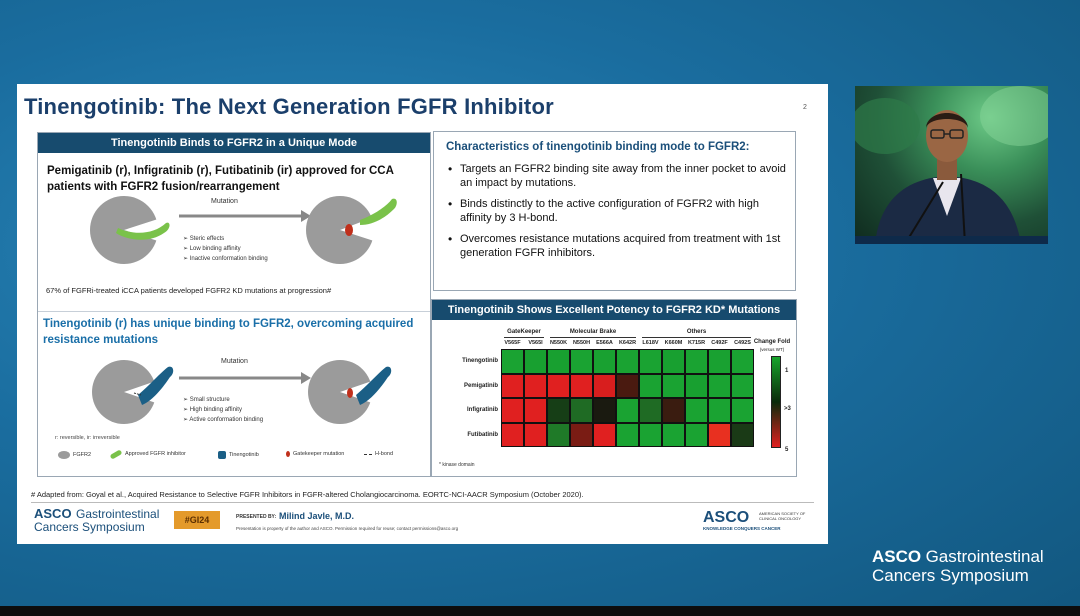 Image resolution: width=1080 pixels, height=616 pixels. Describe the element at coordinates (673, 343) in the screenshot. I see `mutation-column-label: K660M` at that location.